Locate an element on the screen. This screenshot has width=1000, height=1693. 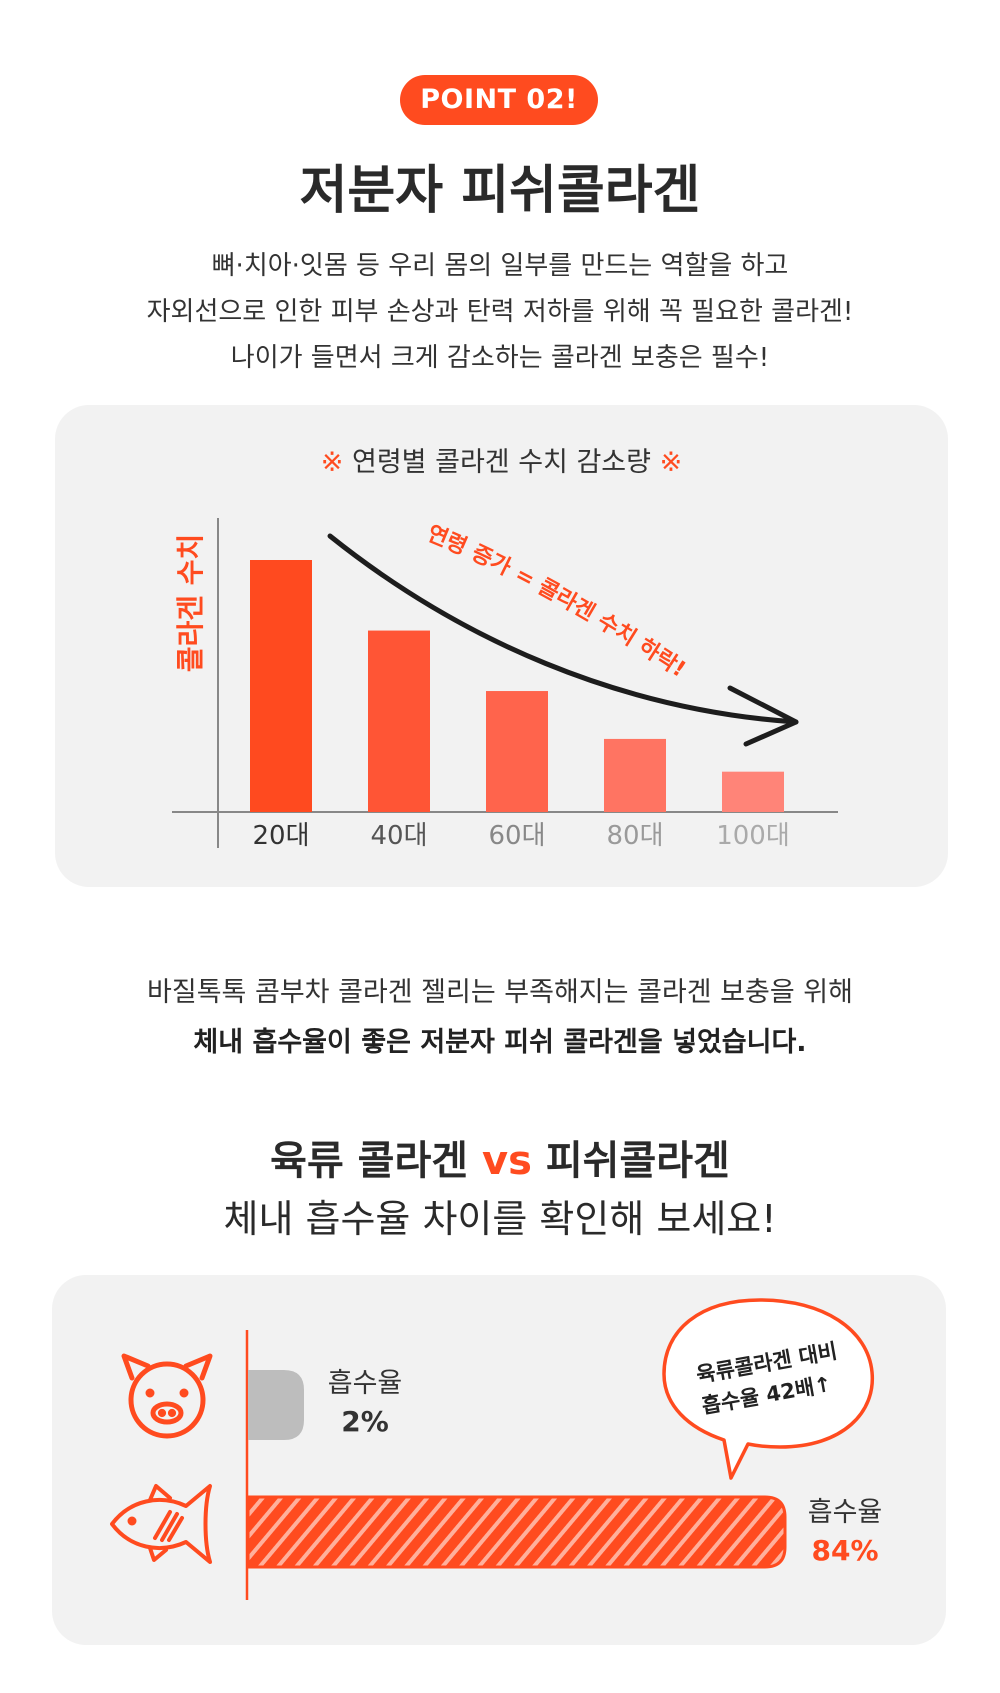
arrowhead-icon is located at coordinates (763, 716).